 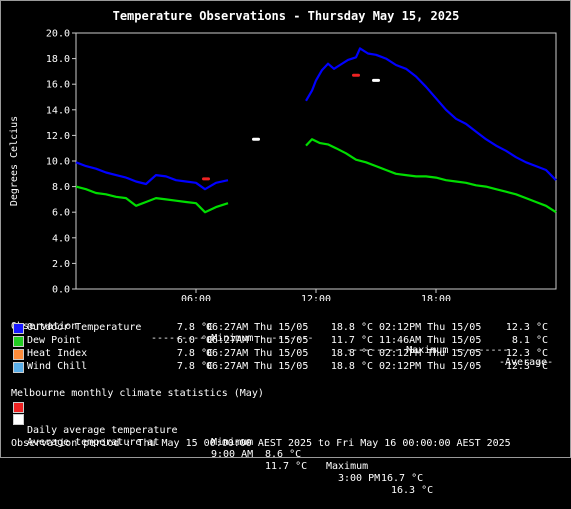 What do you see at coordinates (351, 340) in the screenshot?
I see `legend-max-value: 11.7 °C` at bounding box center [351, 340].